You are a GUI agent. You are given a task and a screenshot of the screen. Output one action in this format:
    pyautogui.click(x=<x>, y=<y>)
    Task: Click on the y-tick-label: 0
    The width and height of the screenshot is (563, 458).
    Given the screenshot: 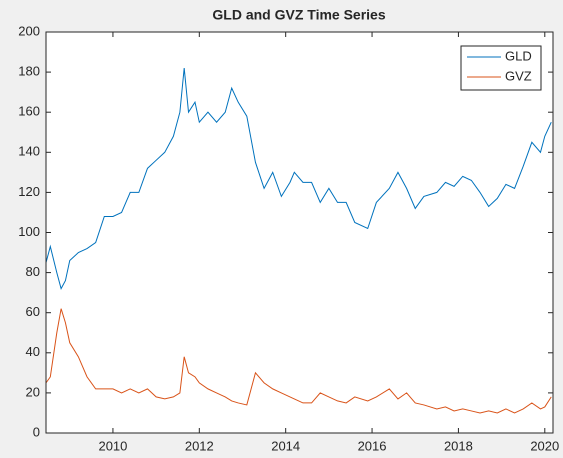 What is the action you would take?
    pyautogui.click(x=36, y=431)
    